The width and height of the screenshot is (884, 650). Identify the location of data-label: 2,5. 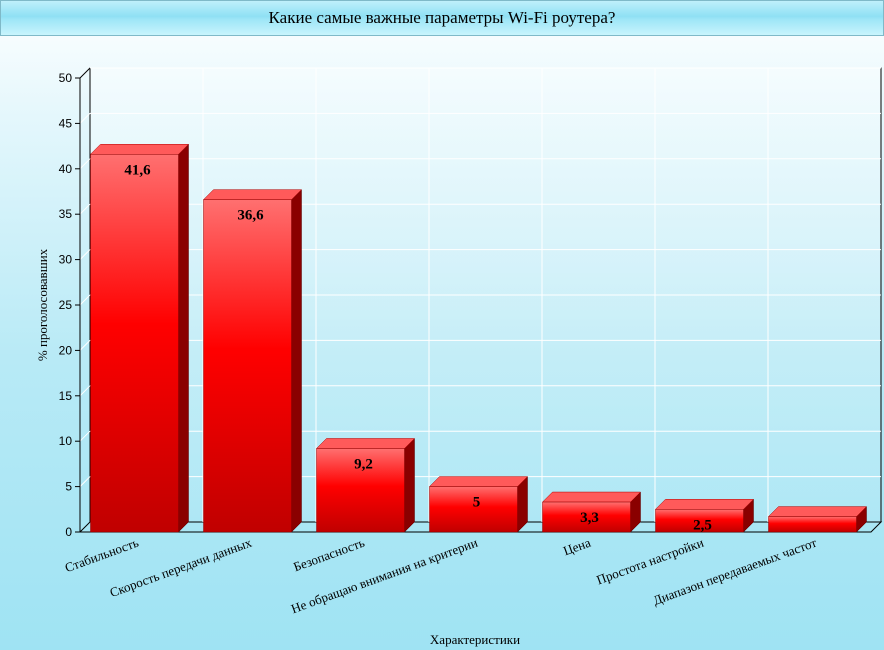
(702, 525).